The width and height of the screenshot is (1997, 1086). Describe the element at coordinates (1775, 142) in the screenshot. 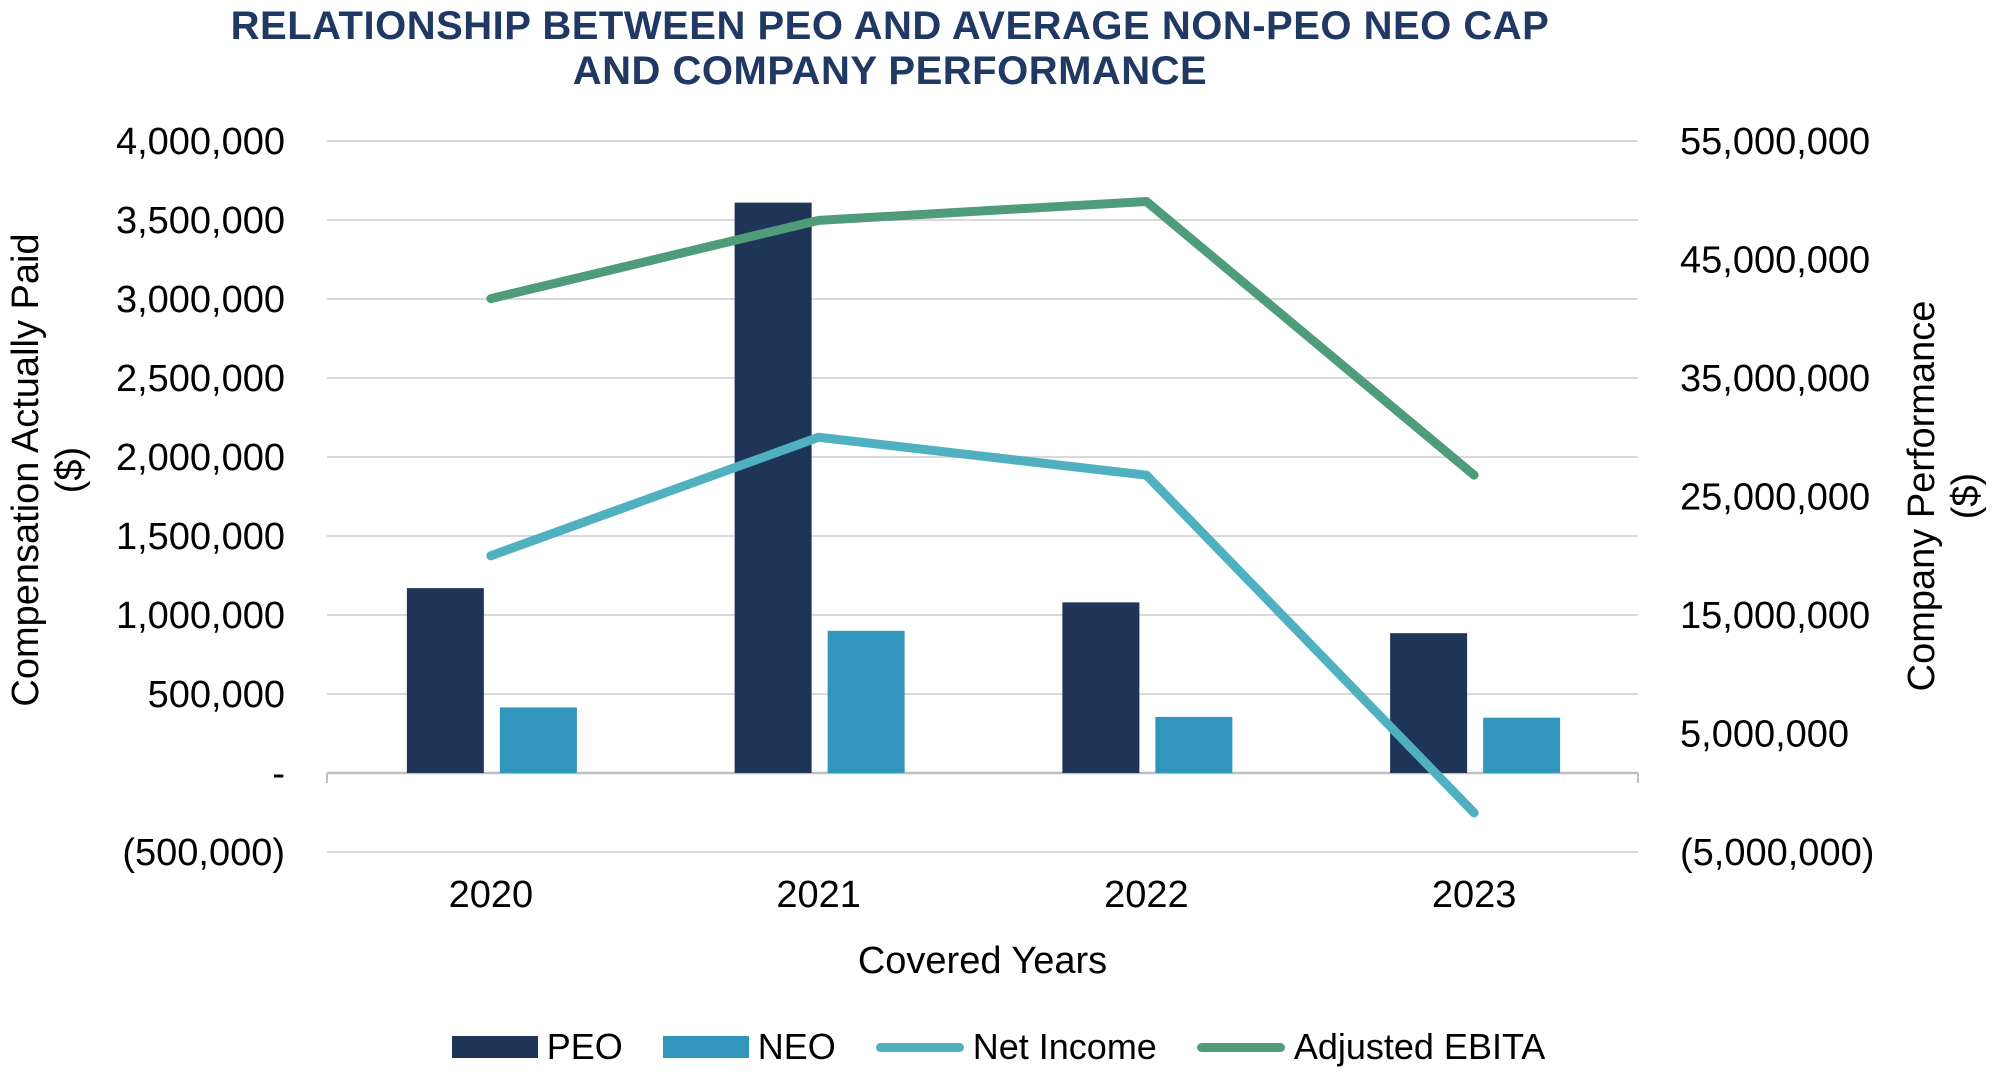

I see `y-right-tick-label: 55,000,000` at that location.